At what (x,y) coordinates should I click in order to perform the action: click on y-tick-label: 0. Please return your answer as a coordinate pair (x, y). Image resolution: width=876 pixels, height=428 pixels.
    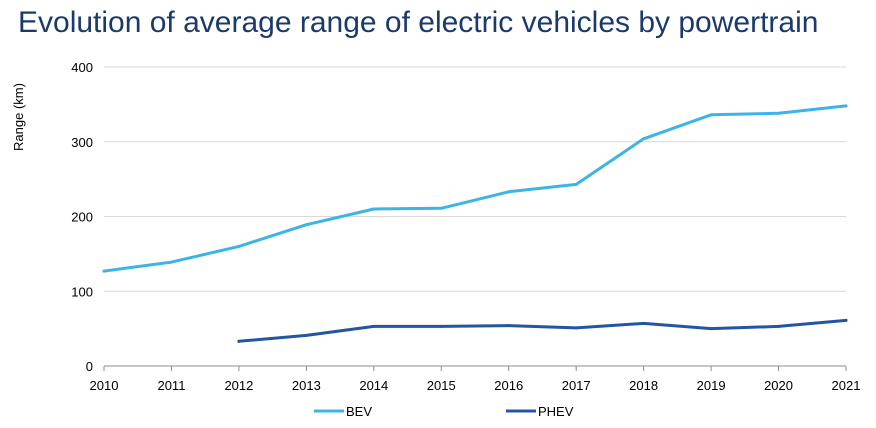
    Looking at the image, I should click on (89, 366).